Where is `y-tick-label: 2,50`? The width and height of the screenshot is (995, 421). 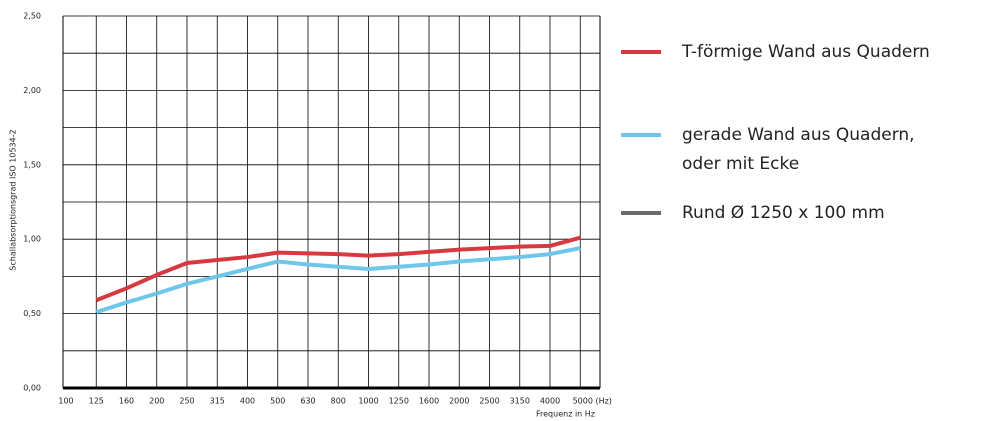
y-tick-label: 2,50 is located at coordinates (32, 16).